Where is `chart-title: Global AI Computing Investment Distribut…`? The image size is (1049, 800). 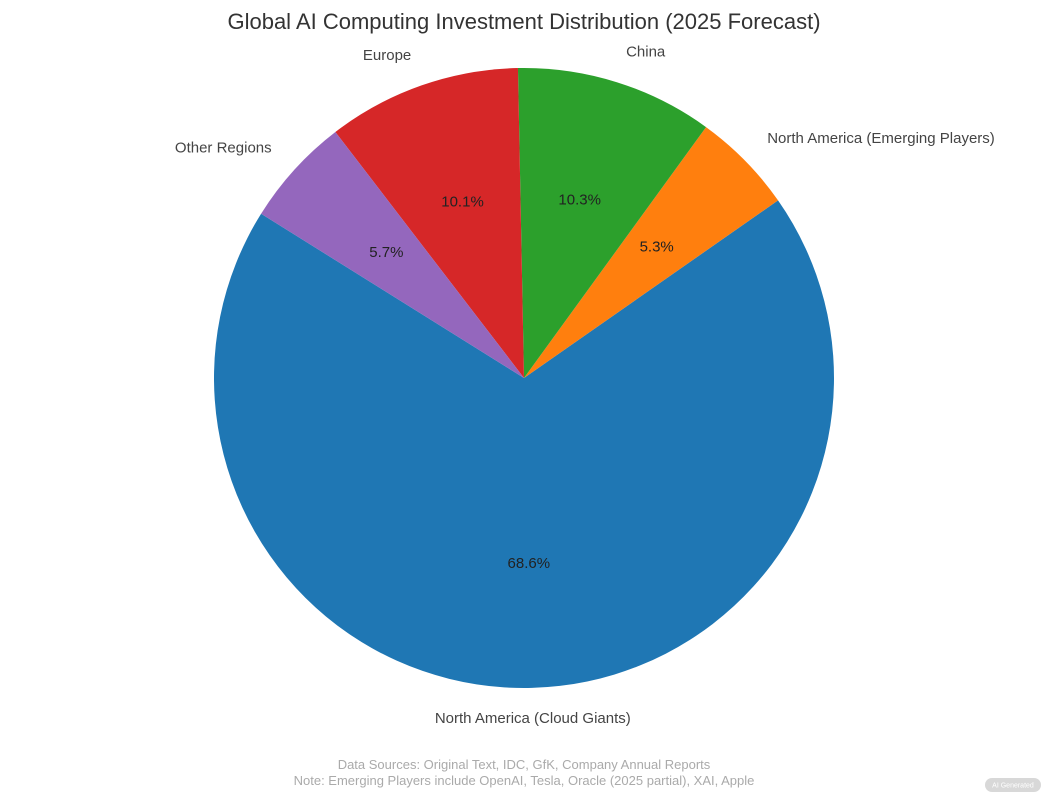
chart-title: Global AI Computing Investment Distribut… is located at coordinates (523, 21).